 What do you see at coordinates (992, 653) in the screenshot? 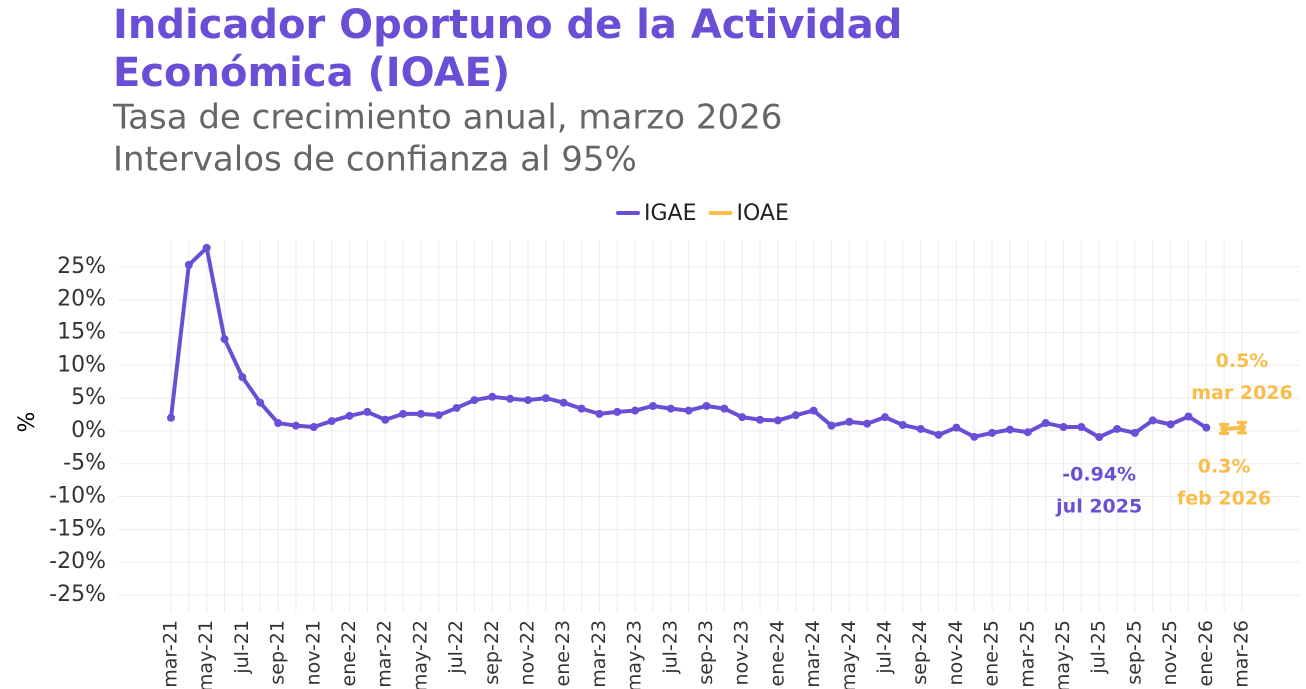
I see `x-tick-label: ene-25` at bounding box center [992, 653].